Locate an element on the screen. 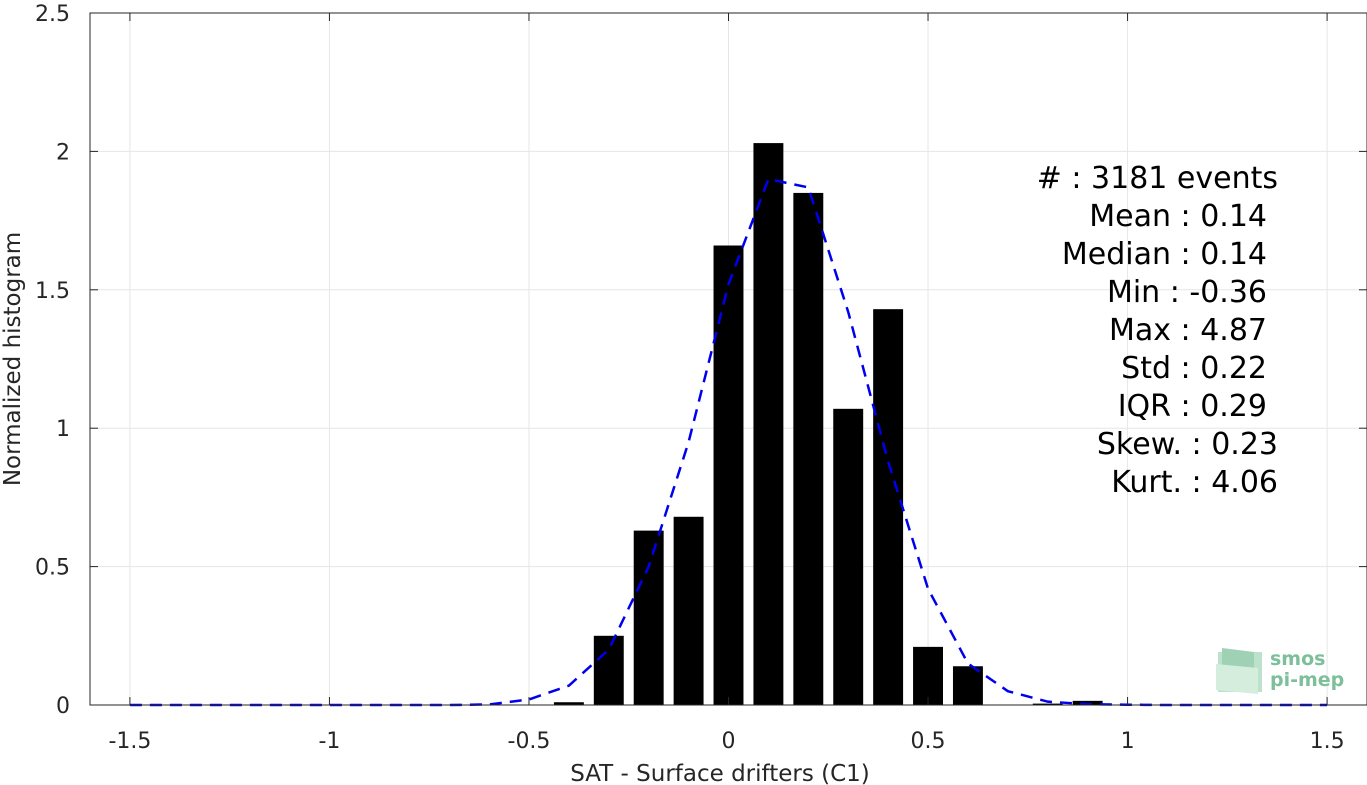 Image resolution: width=1367 pixels, height=785 pixels. y-tick-label: 1 is located at coordinates (63, 429).